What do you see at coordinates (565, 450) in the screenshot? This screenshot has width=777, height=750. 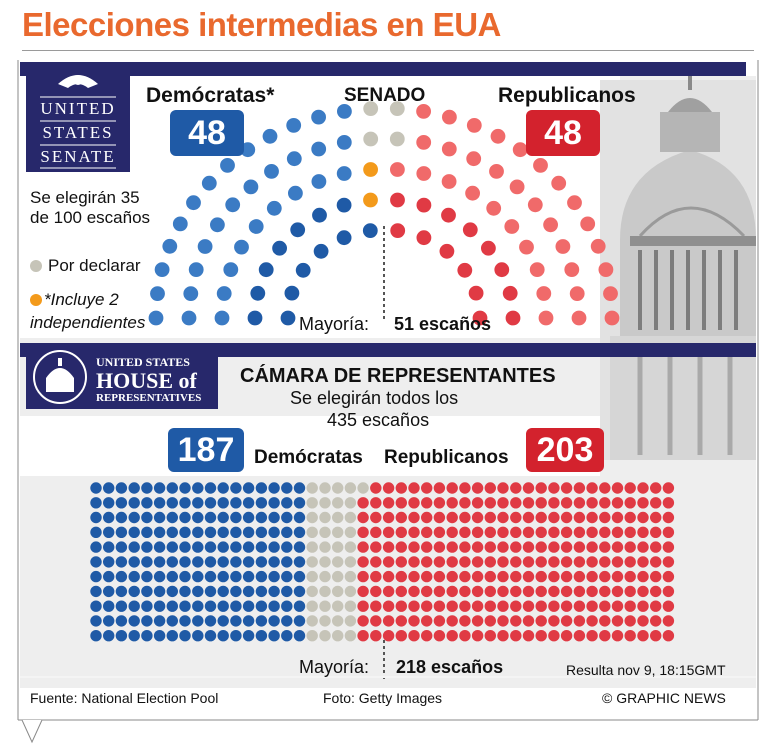 I see `house-rep-count: 203` at bounding box center [565, 450].